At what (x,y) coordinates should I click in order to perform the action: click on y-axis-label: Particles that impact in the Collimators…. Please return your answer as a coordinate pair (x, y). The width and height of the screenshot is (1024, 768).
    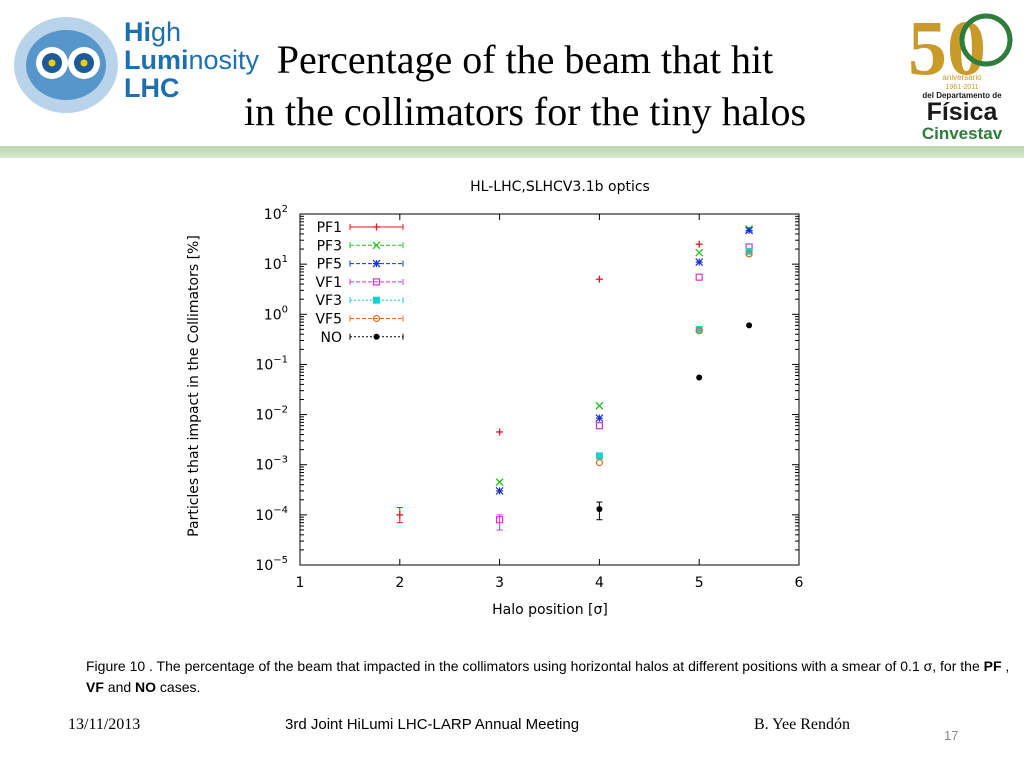
    Looking at the image, I should click on (194, 386).